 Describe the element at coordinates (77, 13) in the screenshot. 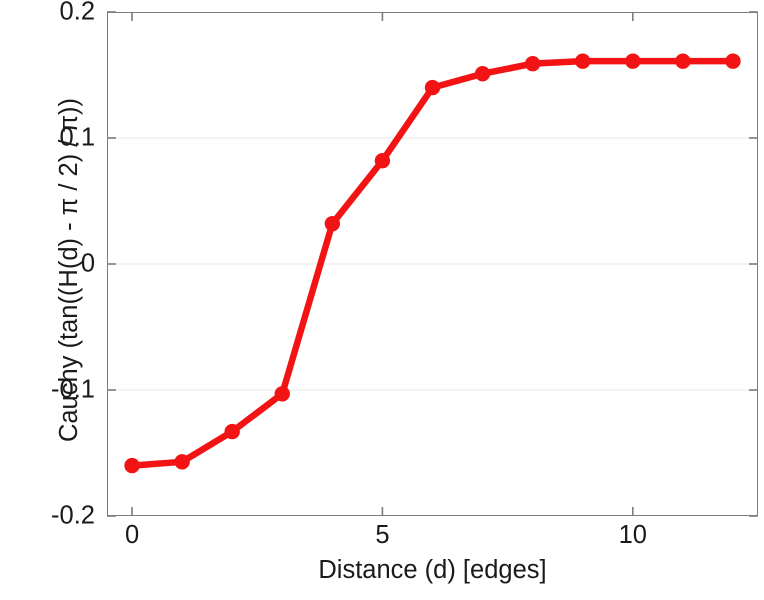

I see `y-tick-label: 0.2` at that location.